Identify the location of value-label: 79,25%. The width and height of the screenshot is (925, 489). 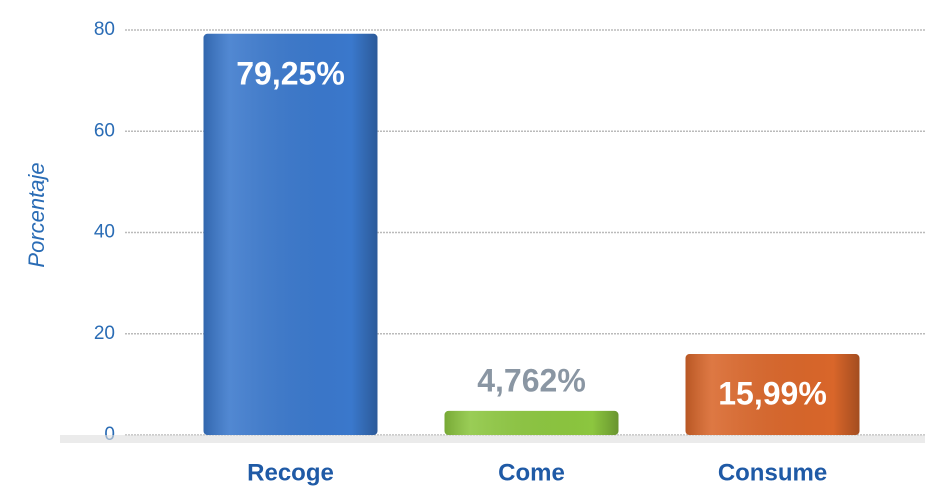
(290, 73).